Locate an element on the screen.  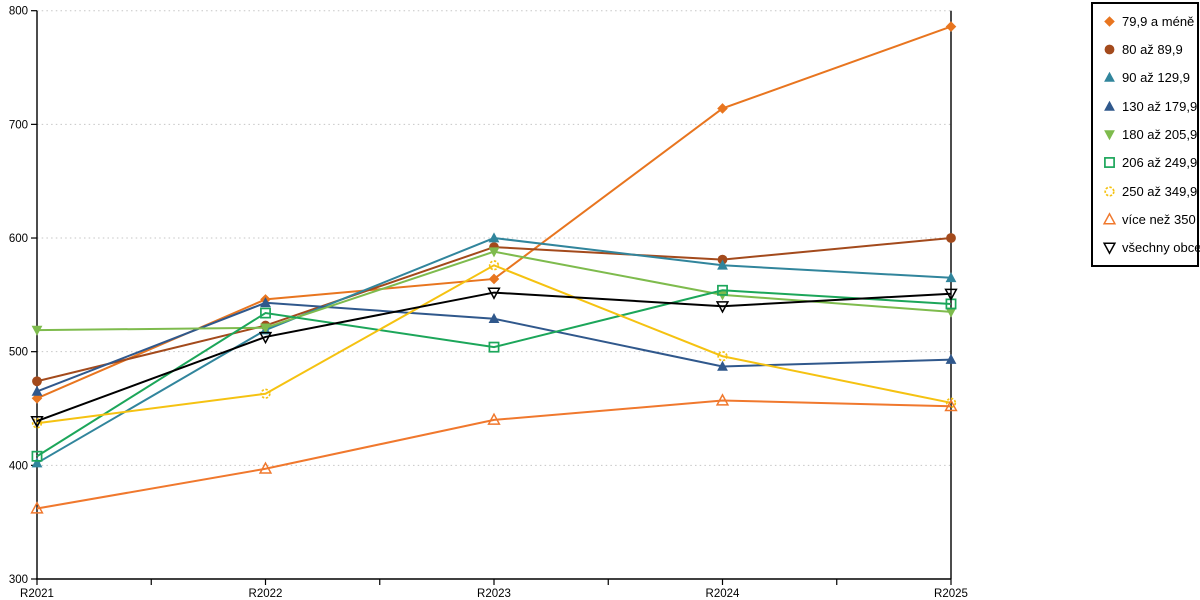
legend-item: 90 až 129,9 is located at coordinates (1148, 77).